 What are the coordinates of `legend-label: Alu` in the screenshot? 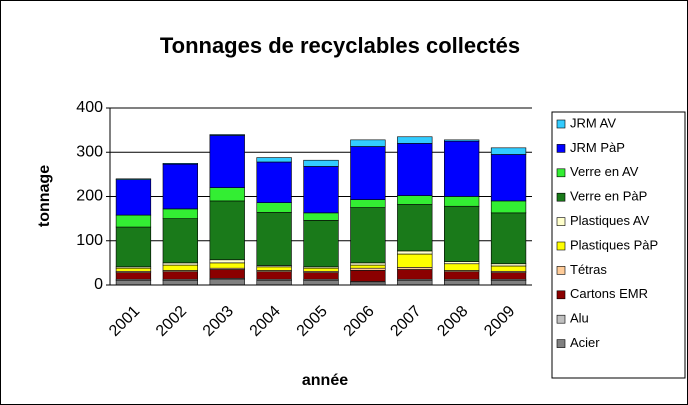 It's located at (579, 318).